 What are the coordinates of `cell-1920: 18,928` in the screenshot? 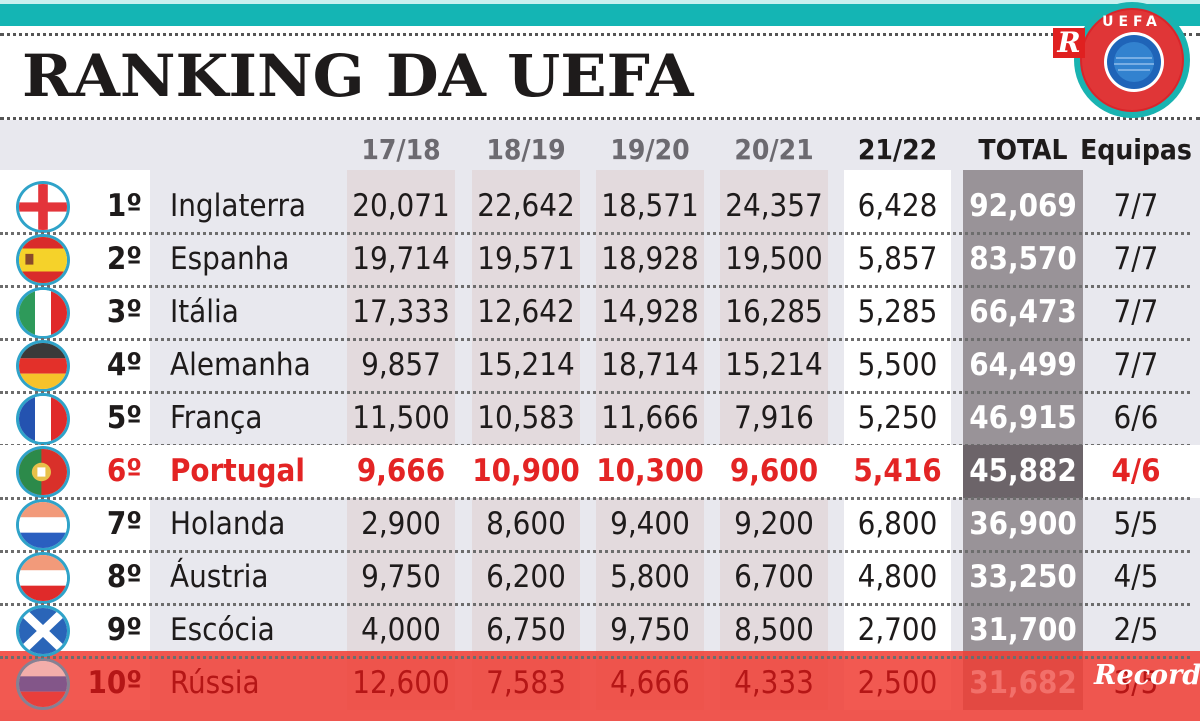 It's located at (650, 259).